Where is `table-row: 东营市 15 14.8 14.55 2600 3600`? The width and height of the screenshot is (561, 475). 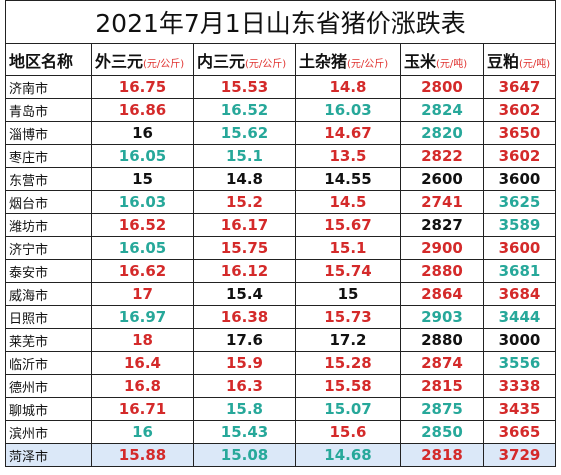
table-row: 东营市 15 14.8 14.55 2600 3600 is located at coordinates (280, 179).